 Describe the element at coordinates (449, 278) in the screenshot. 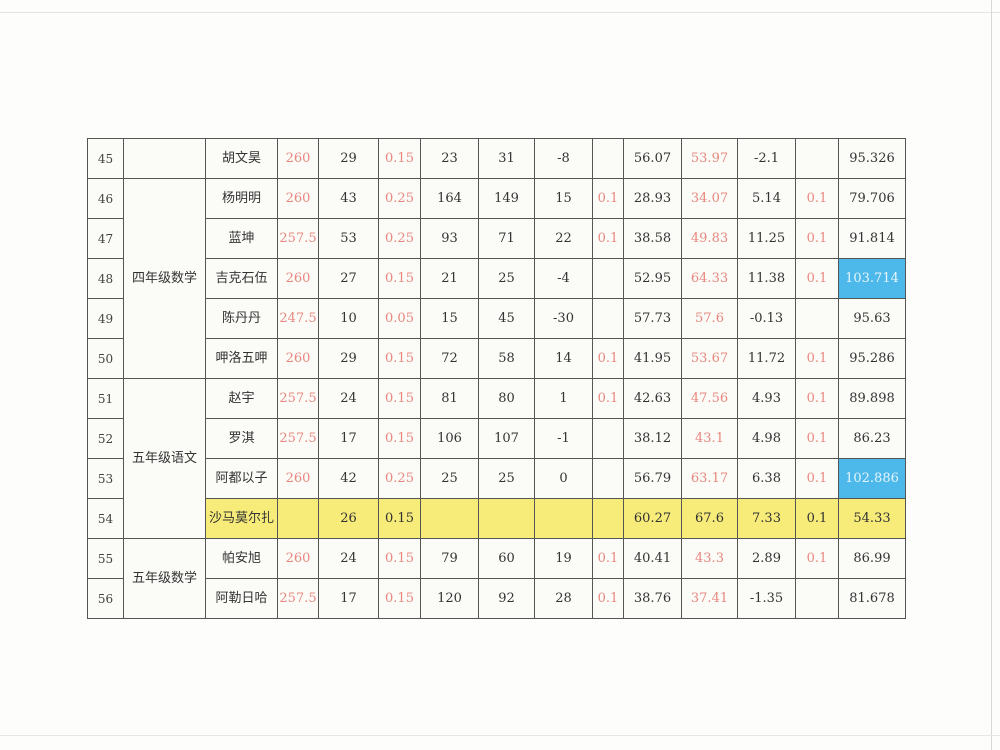

I see `table-cell: 21` at that location.